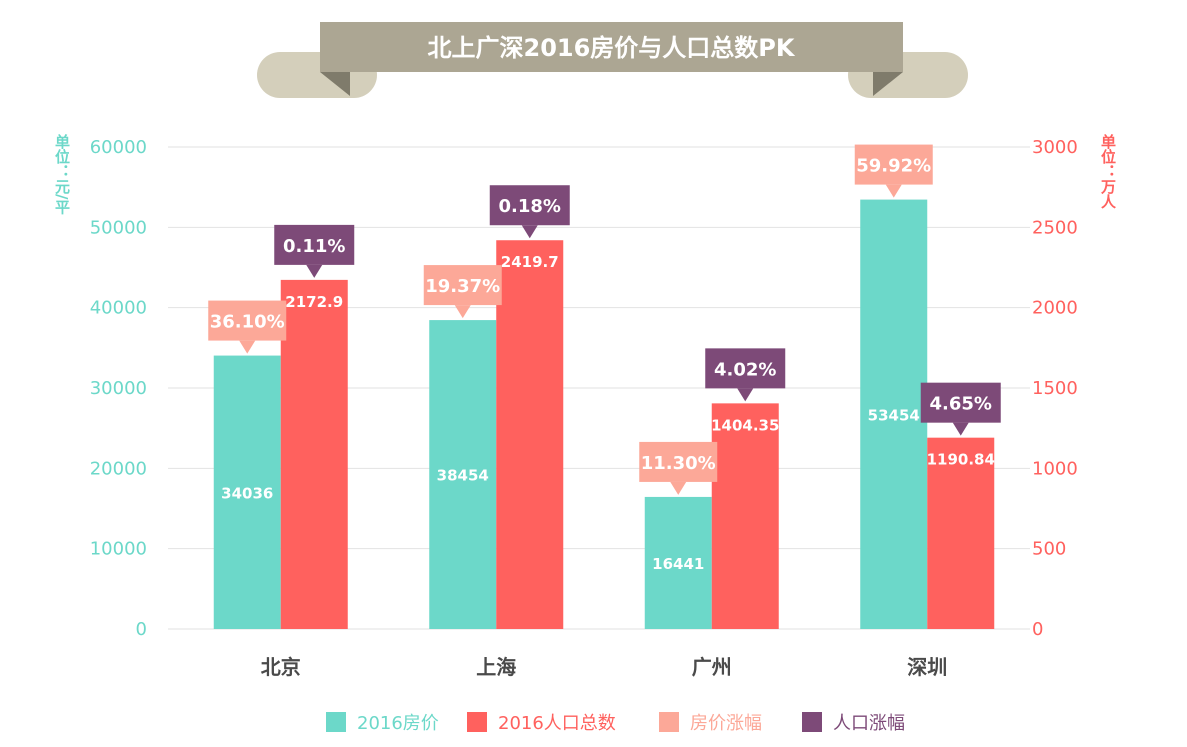 This screenshot has height=747, width=1187. What do you see at coordinates (1108, 171) in the screenshot?
I see `right-axis-unit: 单位：万人` at bounding box center [1108, 171].